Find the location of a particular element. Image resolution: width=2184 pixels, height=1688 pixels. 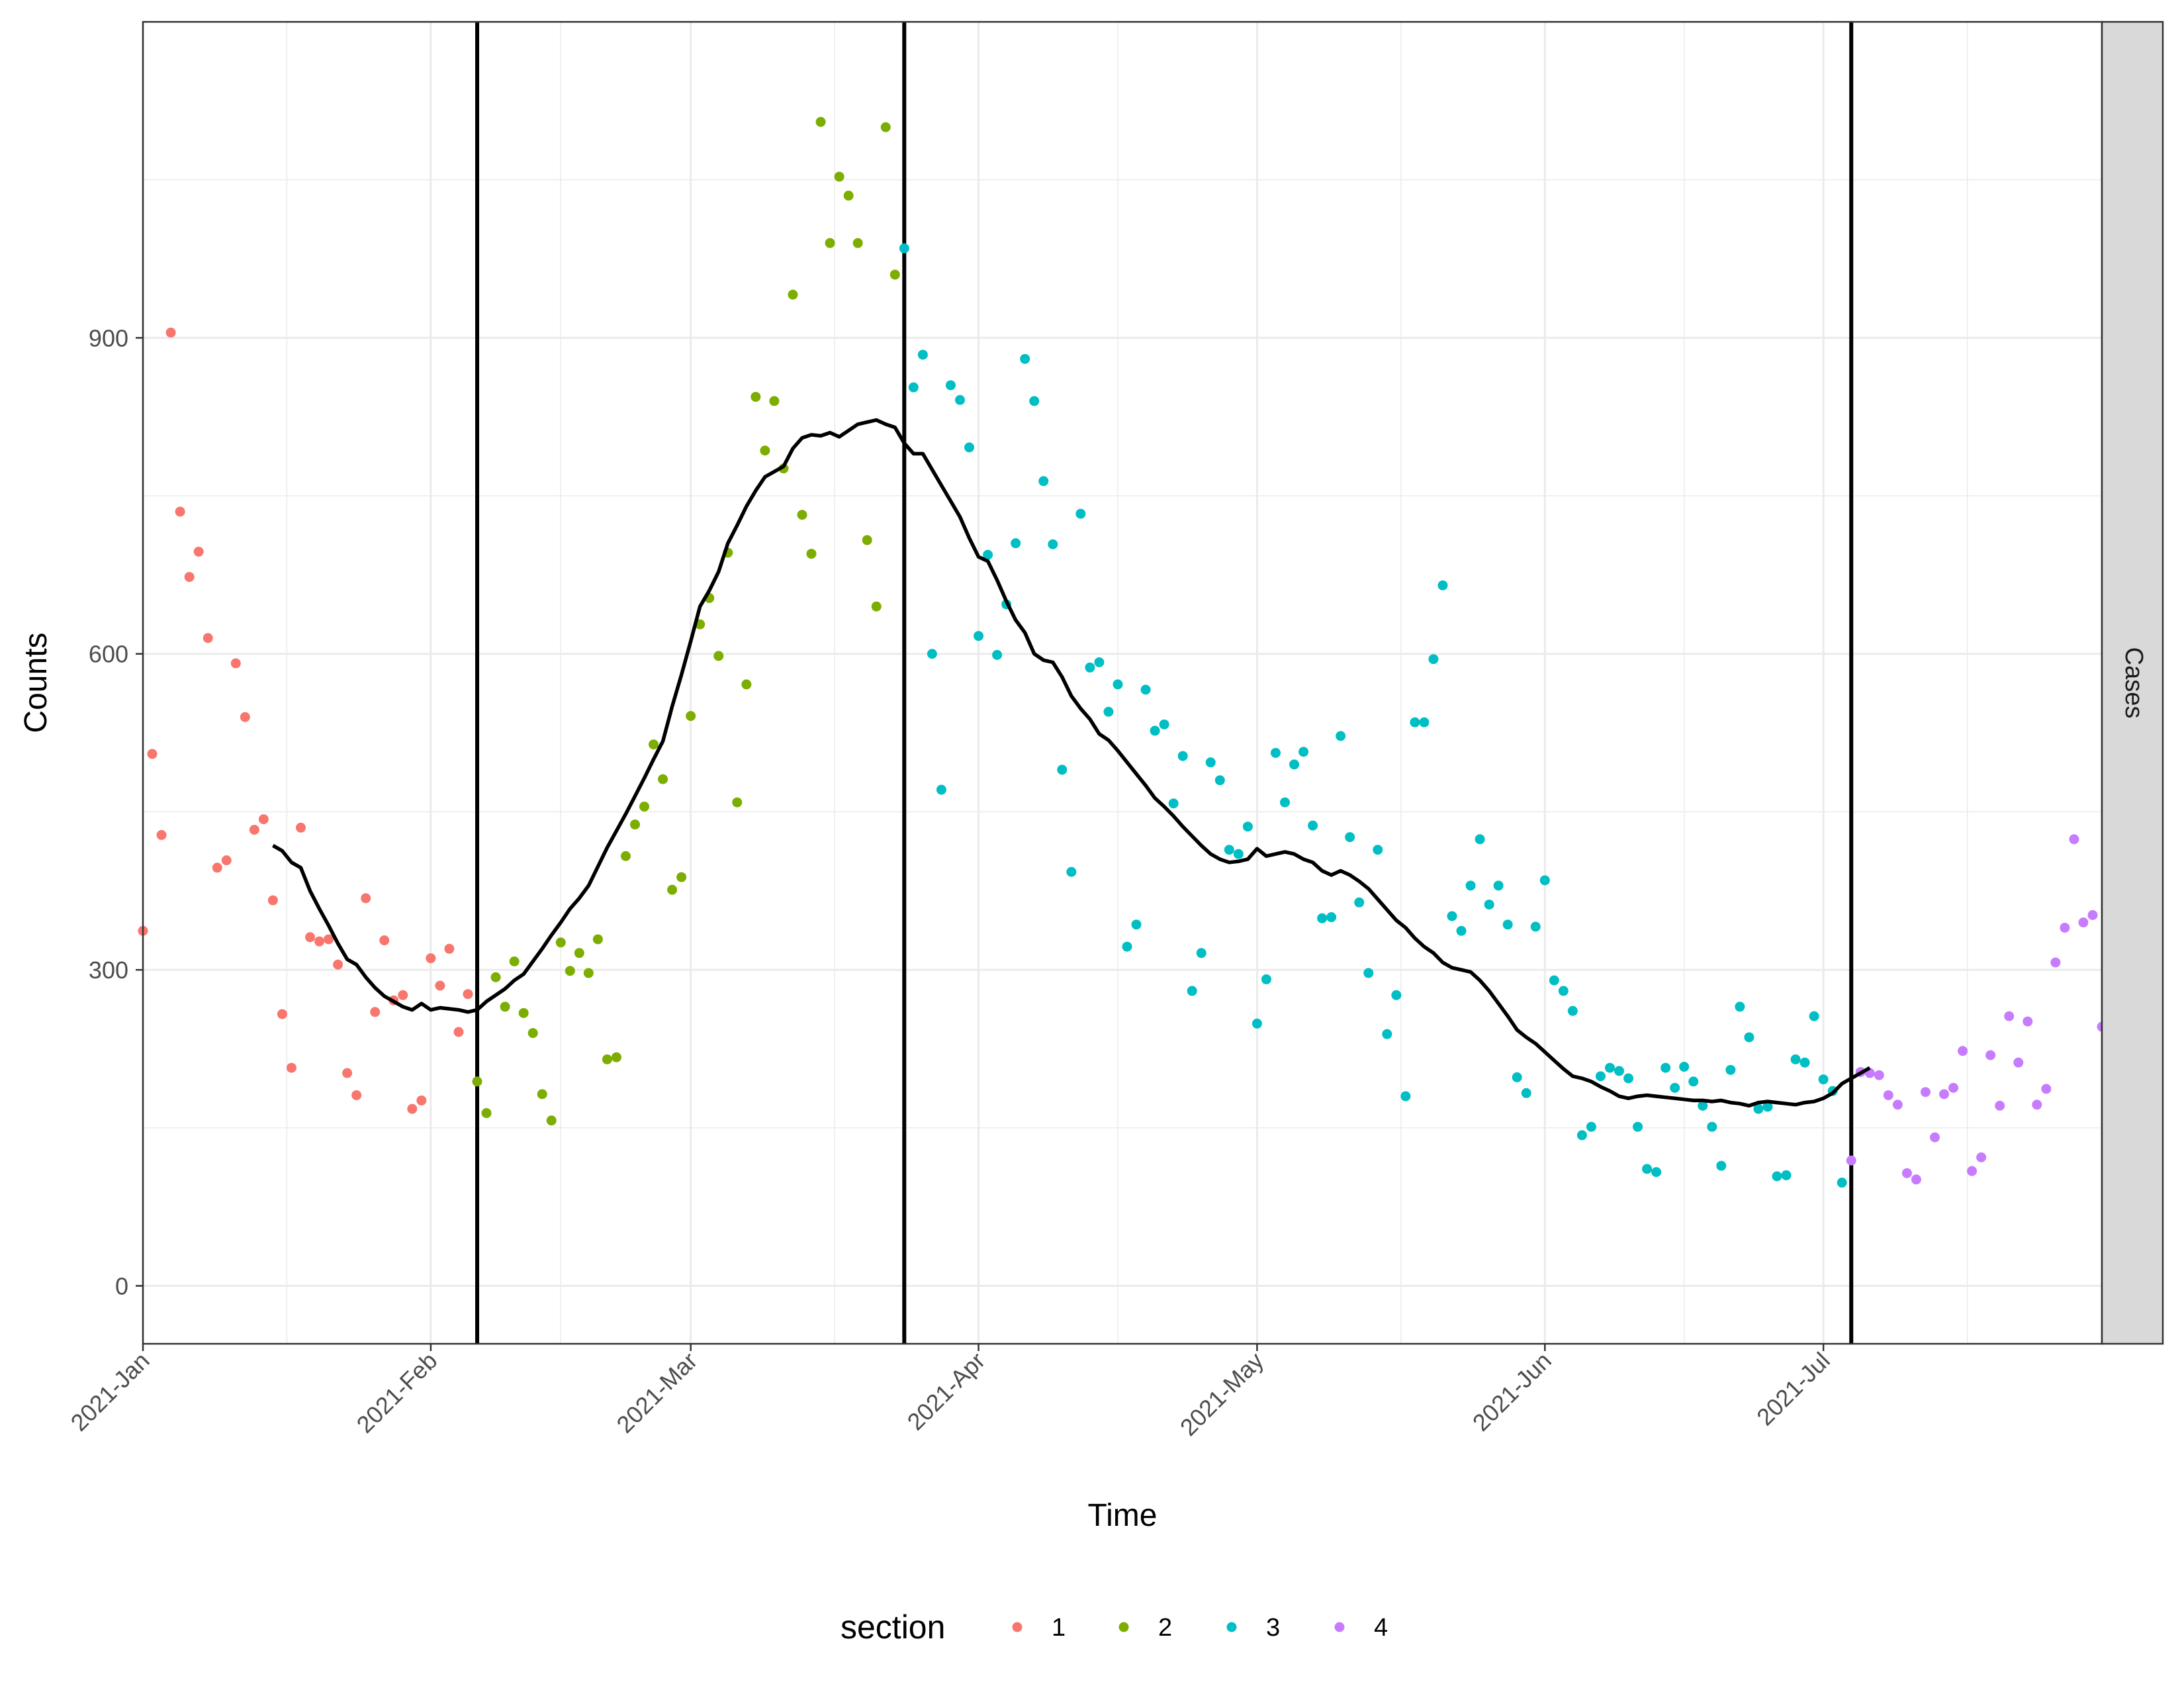

facet-strip: Cases is located at coordinates (2132, 683).